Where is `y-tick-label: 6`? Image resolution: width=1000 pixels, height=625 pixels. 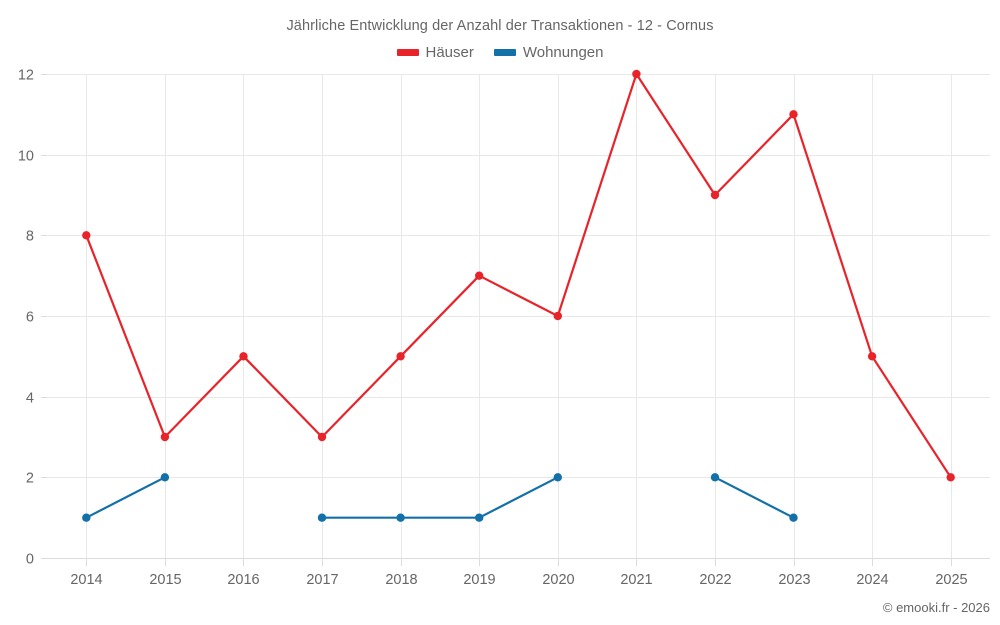 y-tick-label: 6 is located at coordinates (30, 318).